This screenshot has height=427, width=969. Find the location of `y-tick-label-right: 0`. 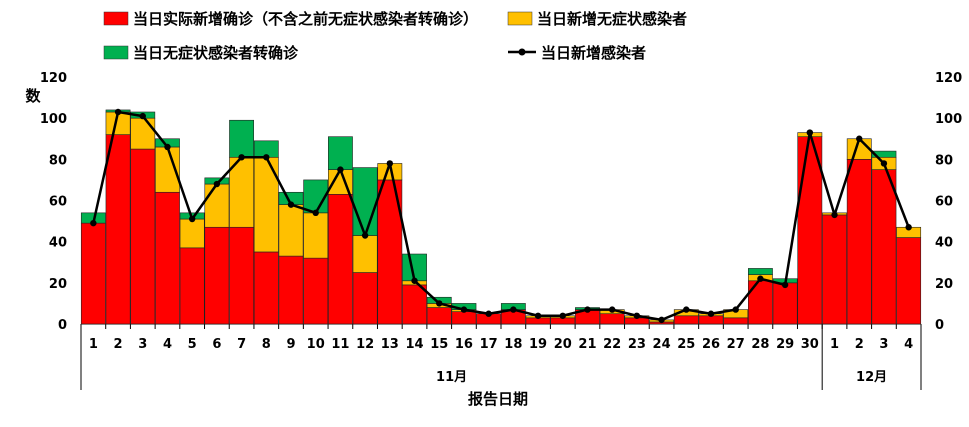

y-tick-label-right: 0 is located at coordinates (939, 325).